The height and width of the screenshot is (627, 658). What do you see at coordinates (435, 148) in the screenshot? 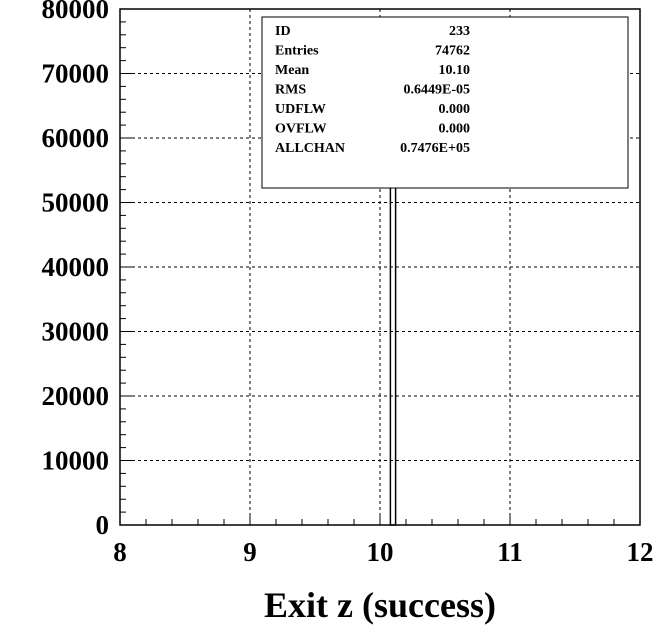
I see `stats-value: 0.7476E+05` at bounding box center [435, 148].